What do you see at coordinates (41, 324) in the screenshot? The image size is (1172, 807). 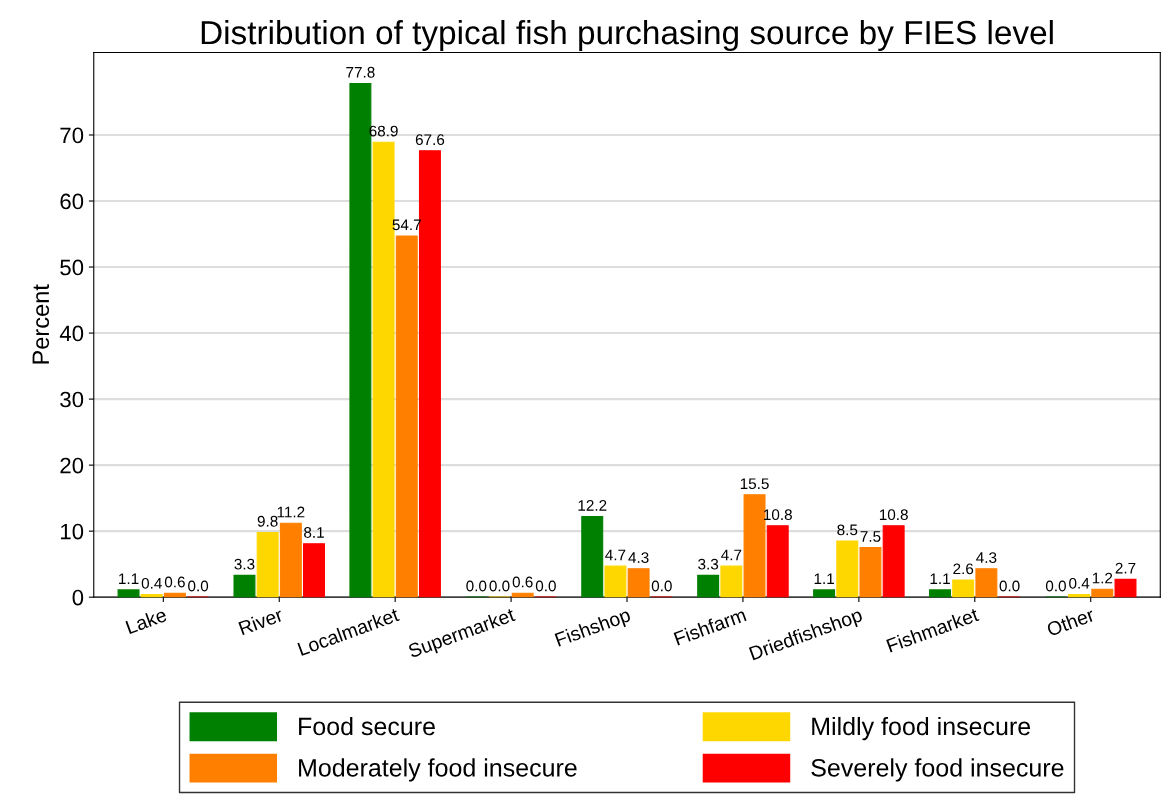 I see `y-axis-title: Percent` at bounding box center [41, 324].